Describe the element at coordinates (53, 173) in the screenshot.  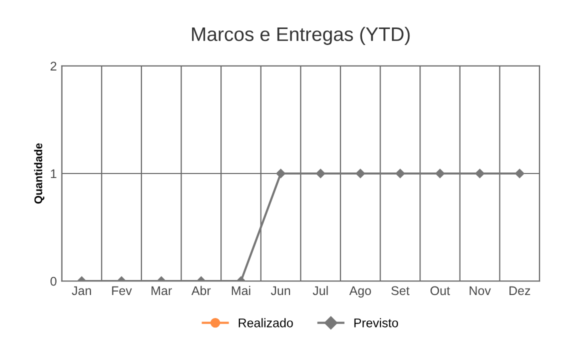
I see `y-tick-label: 1` at that location.